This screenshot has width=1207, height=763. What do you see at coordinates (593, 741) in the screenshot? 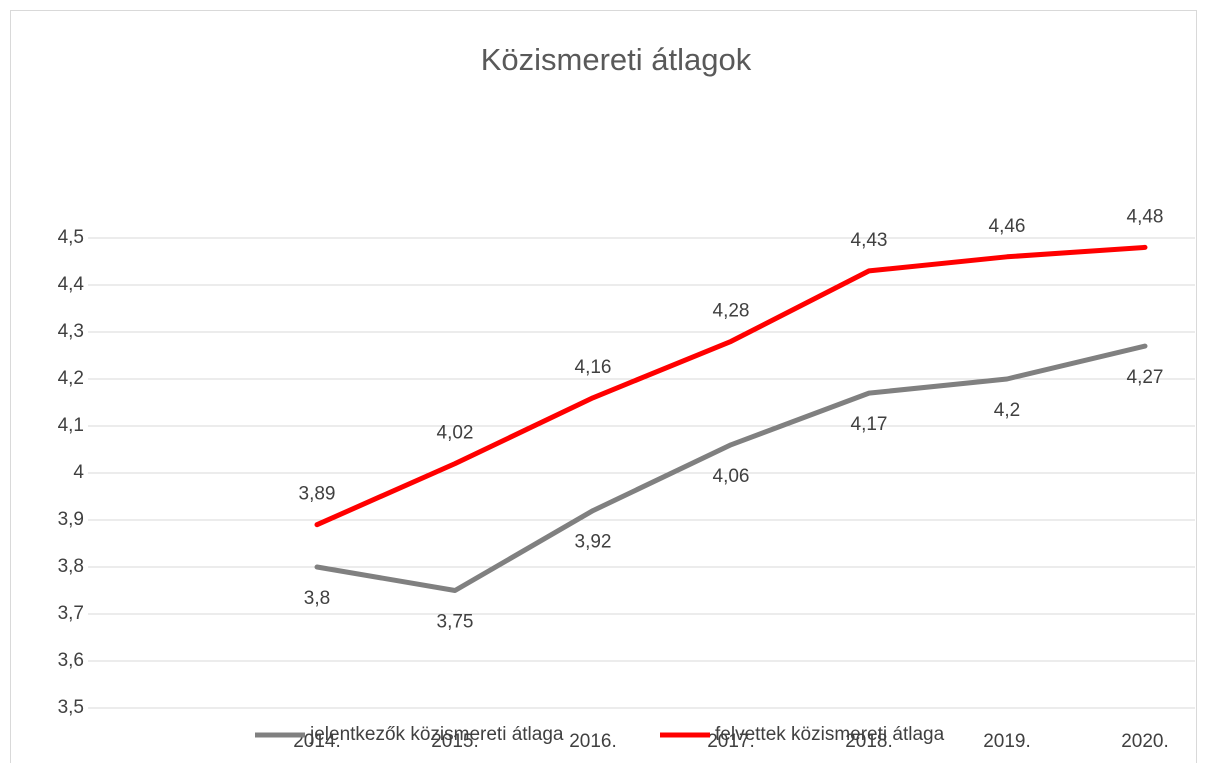
I see `x-tick-label: 2016.` at bounding box center [593, 741].